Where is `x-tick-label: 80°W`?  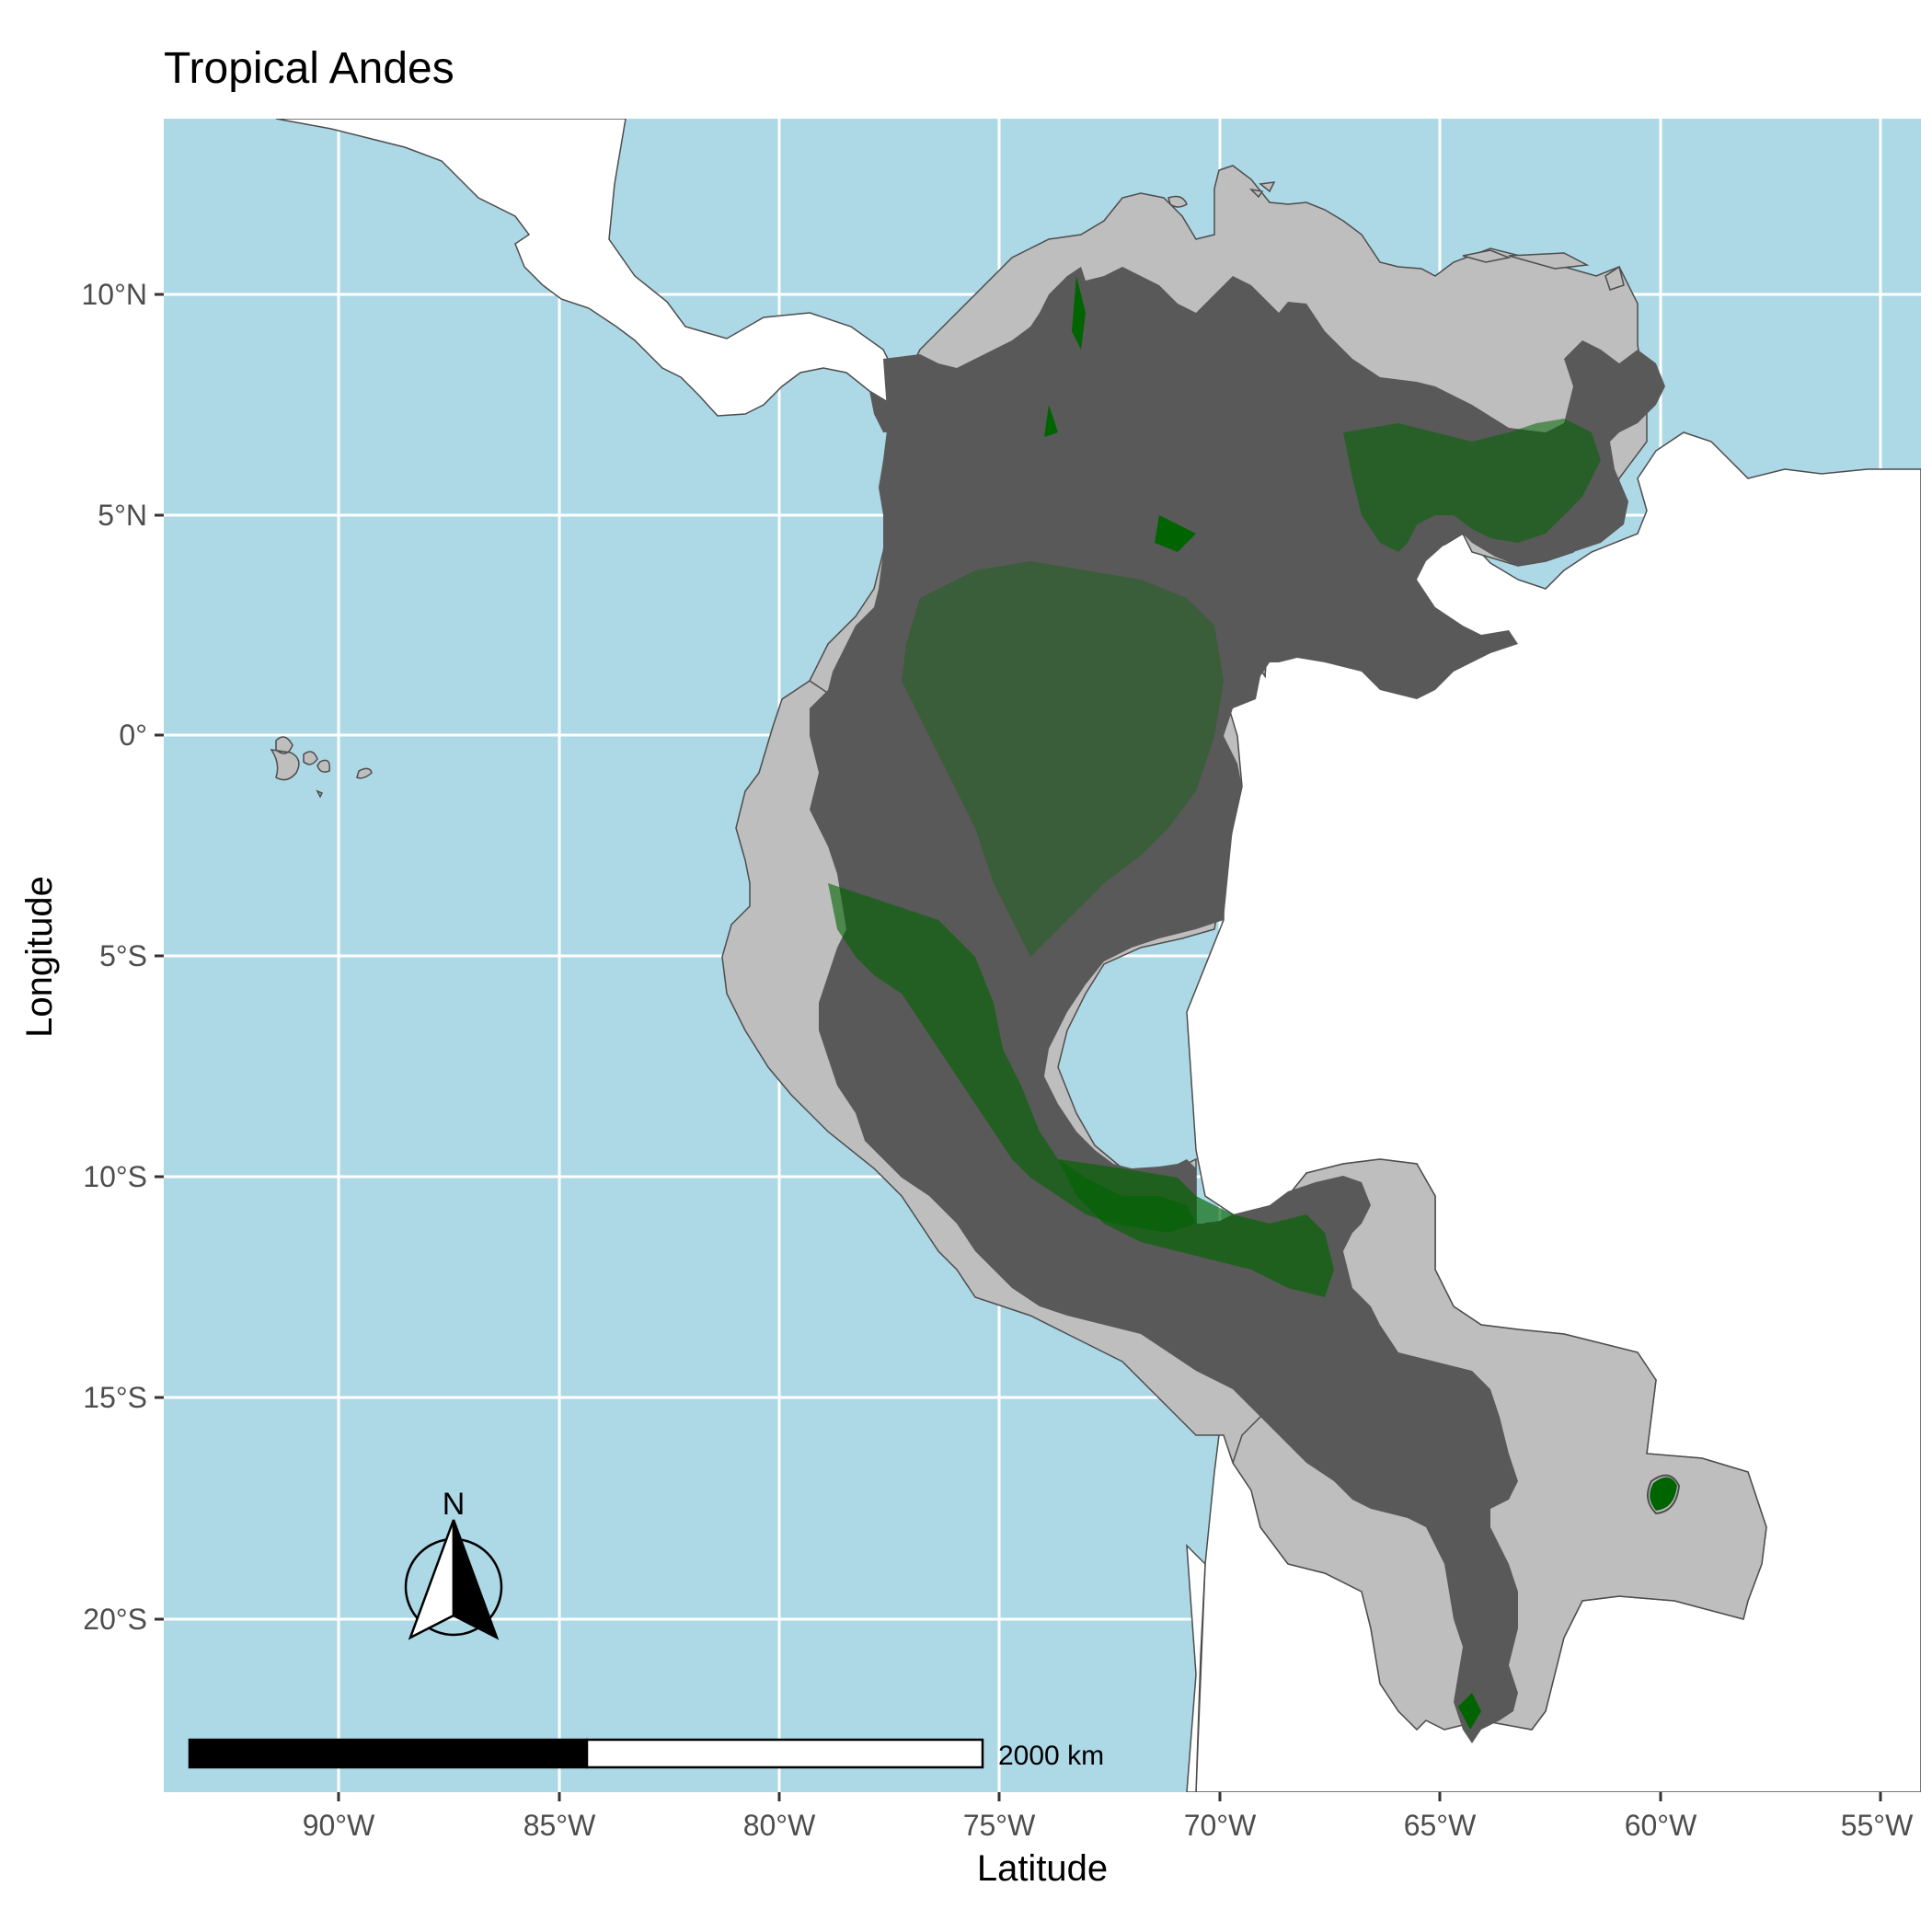
x-tick-label: 80°W is located at coordinates (779, 1825).